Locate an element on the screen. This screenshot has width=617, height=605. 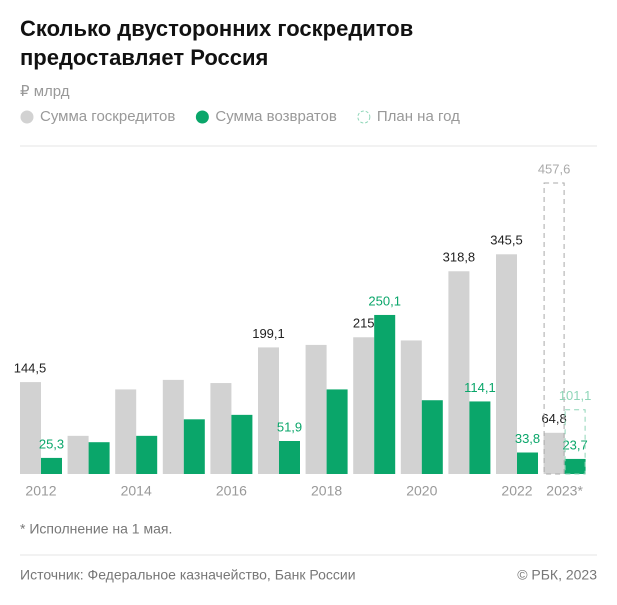
value-label: 144,5 is located at coordinates (30, 368).